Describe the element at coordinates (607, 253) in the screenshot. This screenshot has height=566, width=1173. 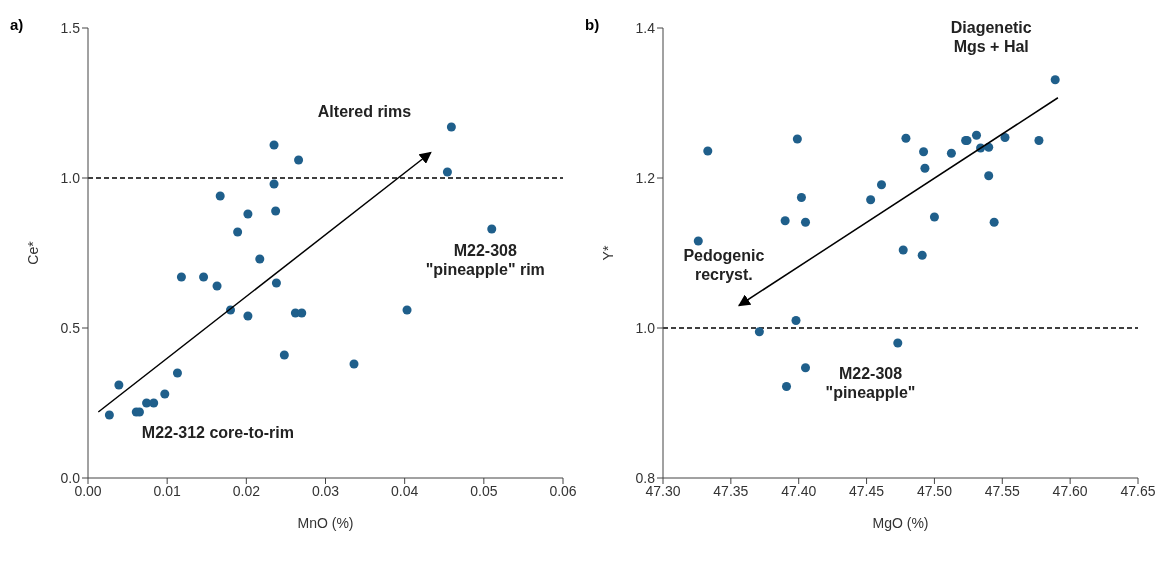
I see `y-axis-title: Y*` at that location.